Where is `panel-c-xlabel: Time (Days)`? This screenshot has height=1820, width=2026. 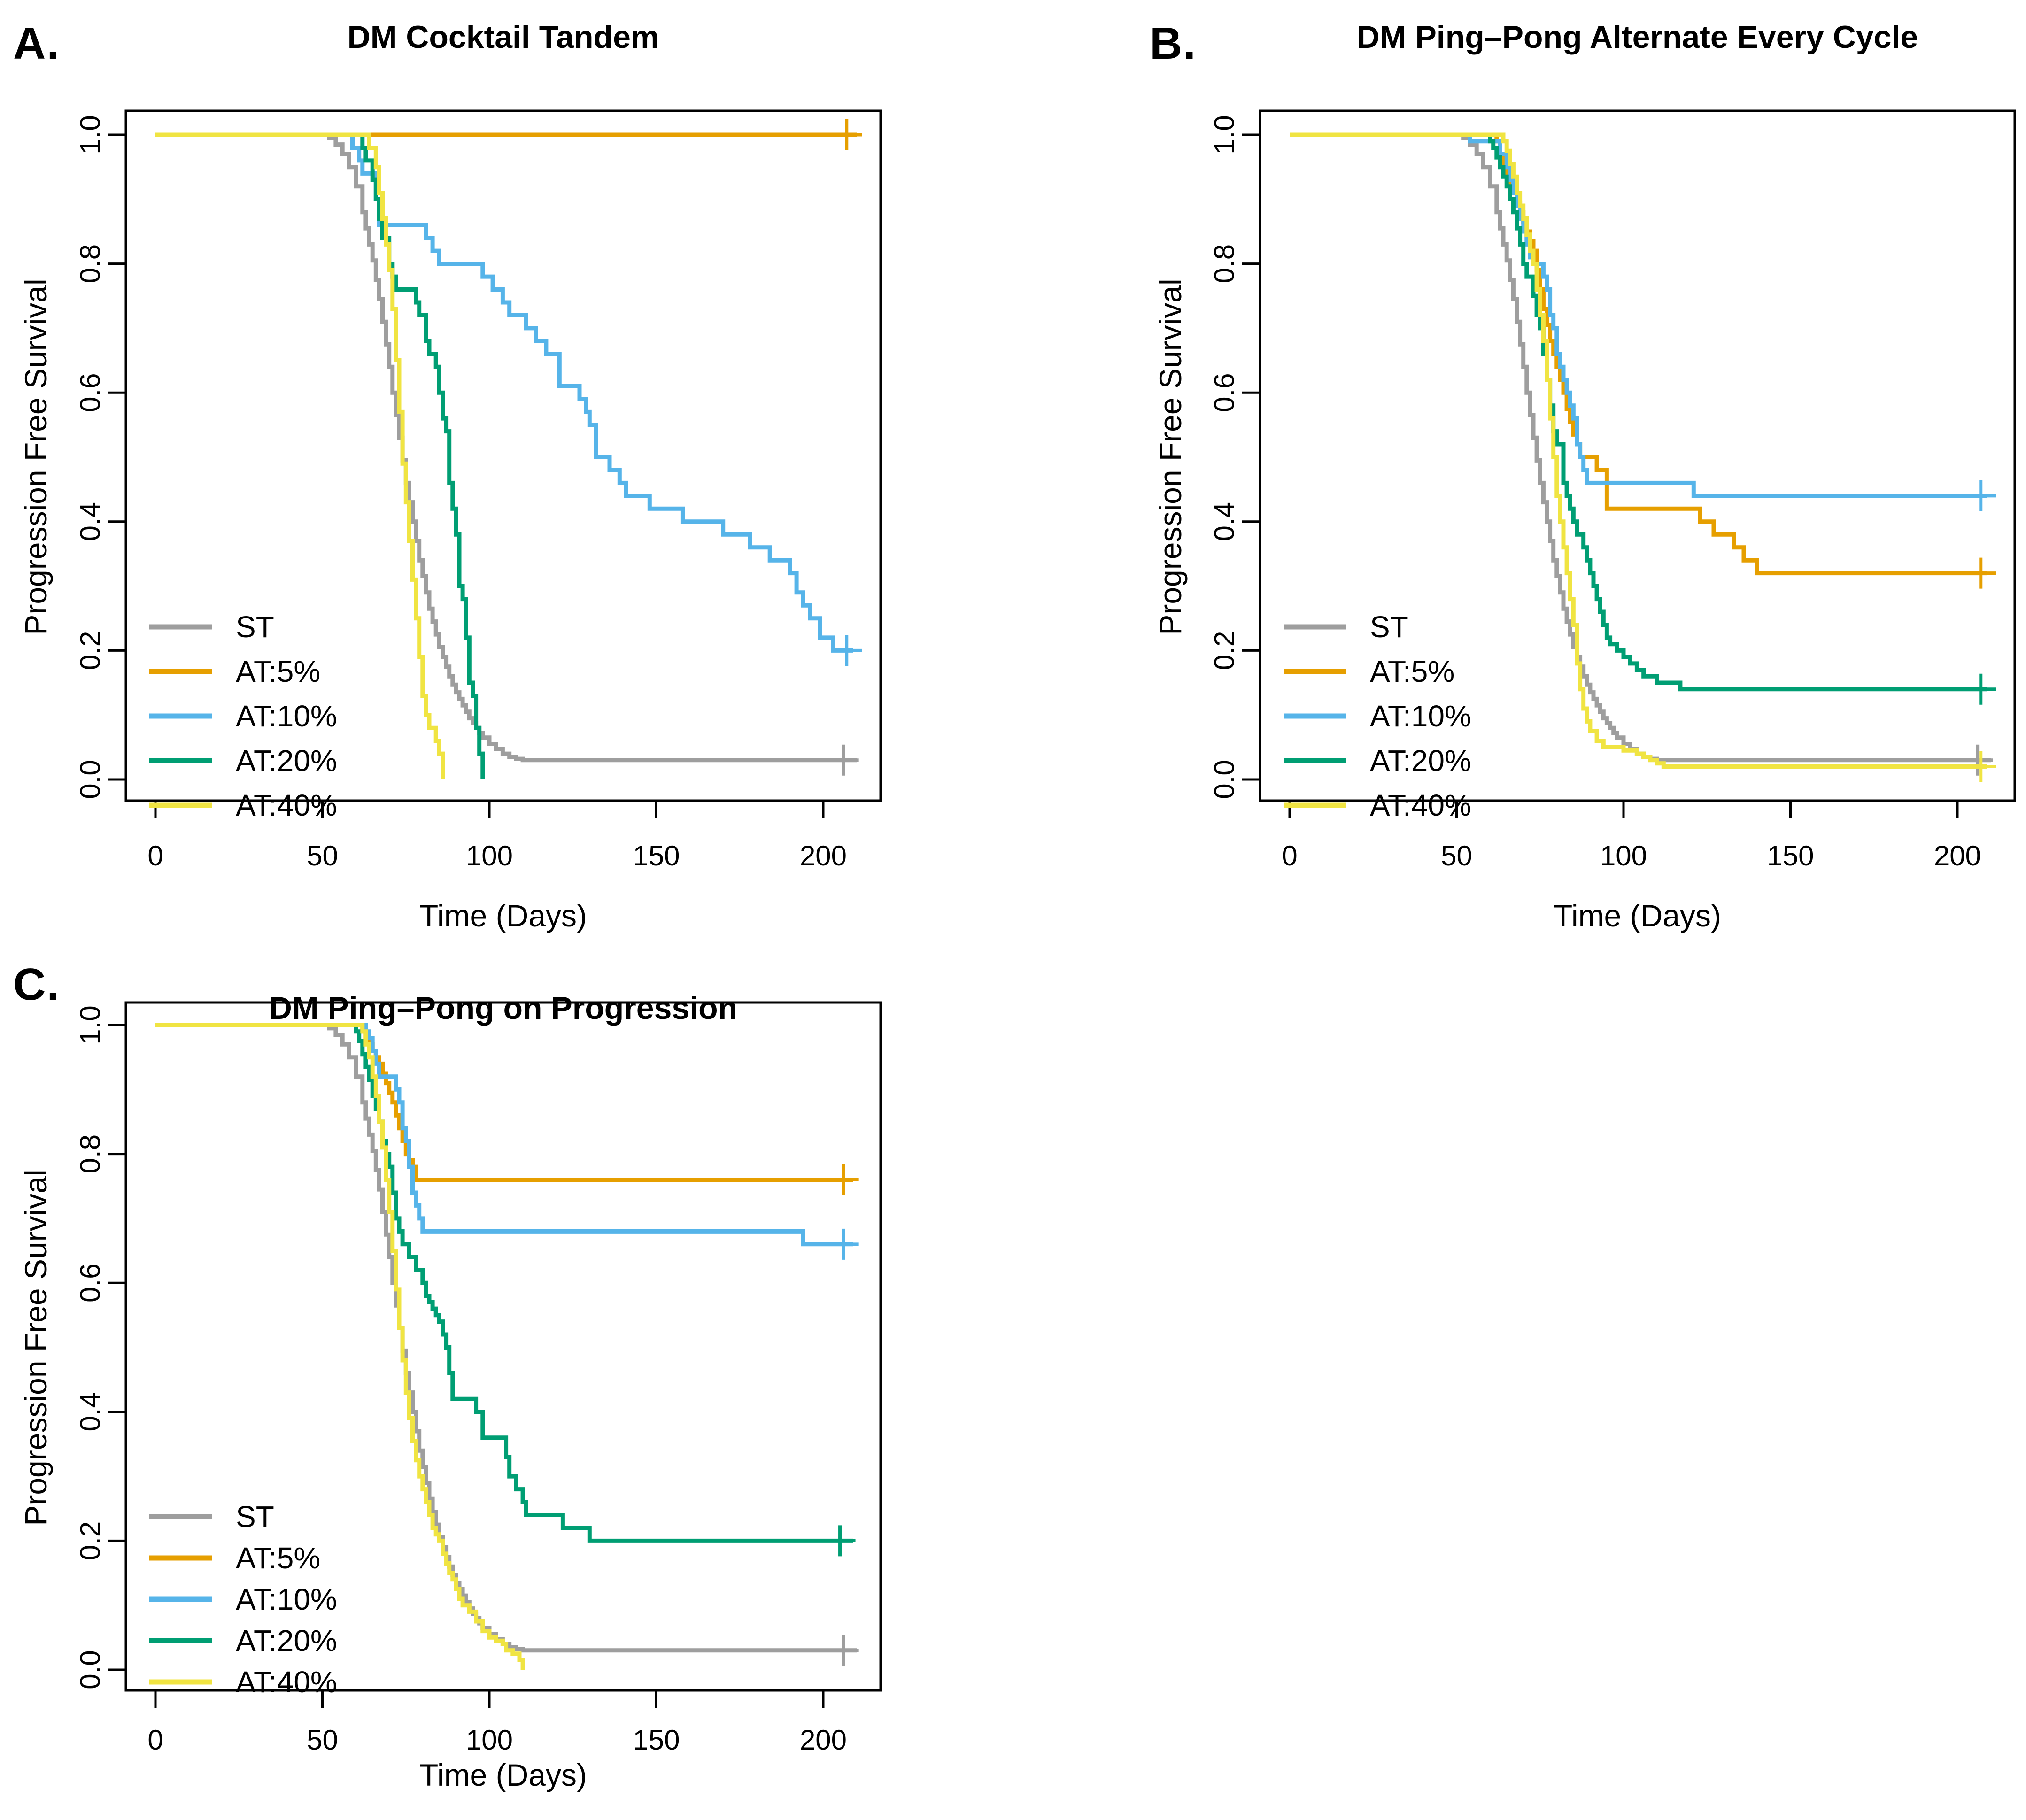
panel-c-xlabel: Time (Days) is located at coordinates (503, 1775).